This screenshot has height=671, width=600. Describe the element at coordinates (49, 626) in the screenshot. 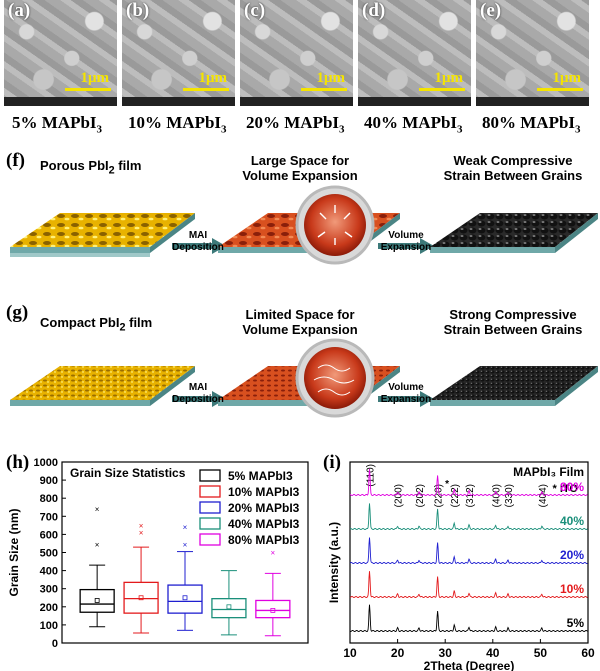

I see `y-tick-label: 100` at that location.